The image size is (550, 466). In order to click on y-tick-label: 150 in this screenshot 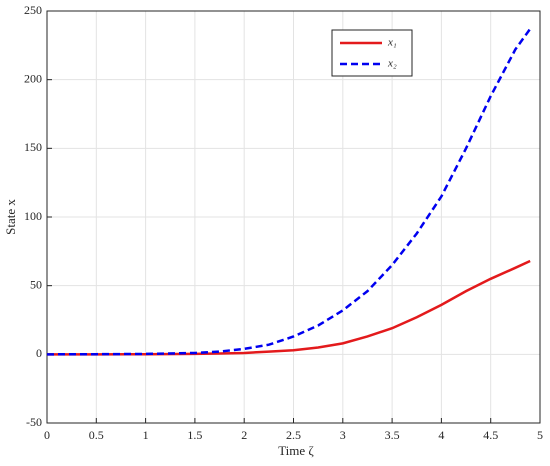, I will do `click(33, 147)`.